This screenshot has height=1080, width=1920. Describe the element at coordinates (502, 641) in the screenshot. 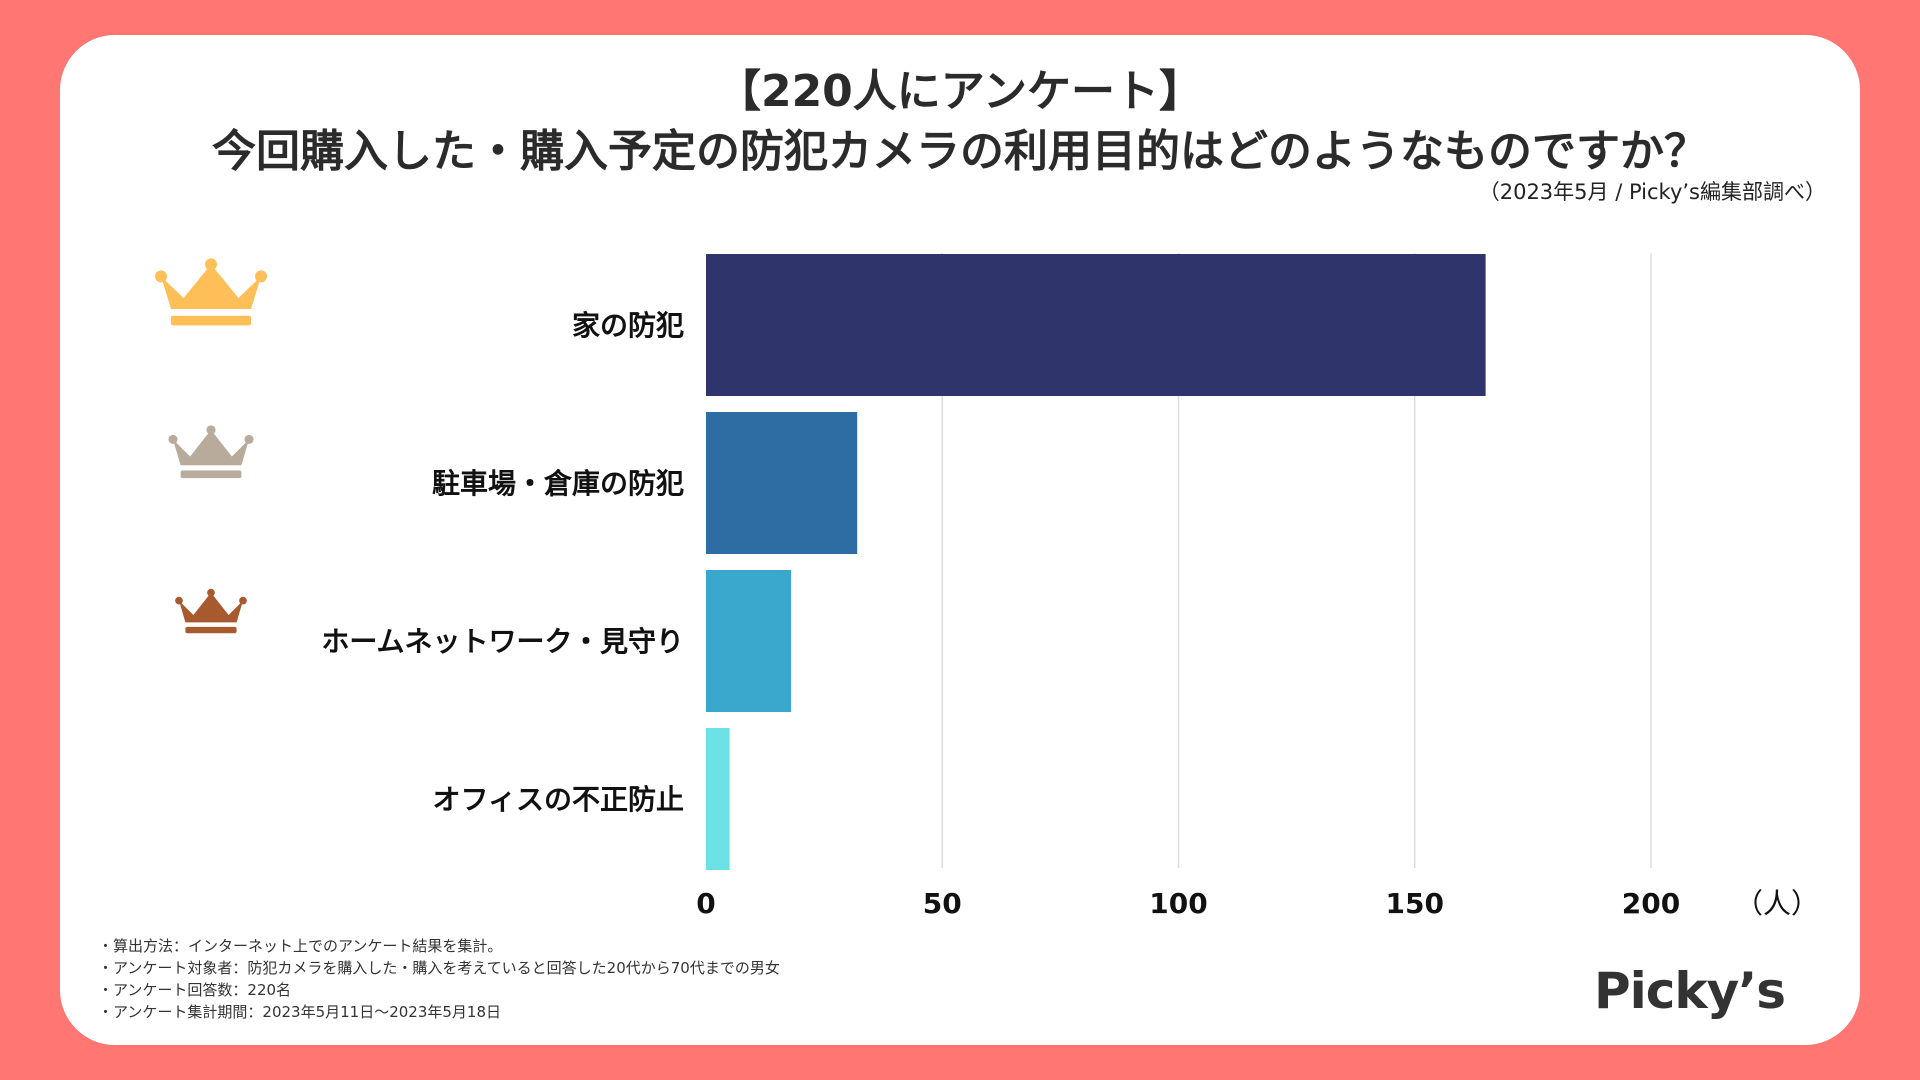

I see `category-label: ホームネットワーク・見守り` at that location.